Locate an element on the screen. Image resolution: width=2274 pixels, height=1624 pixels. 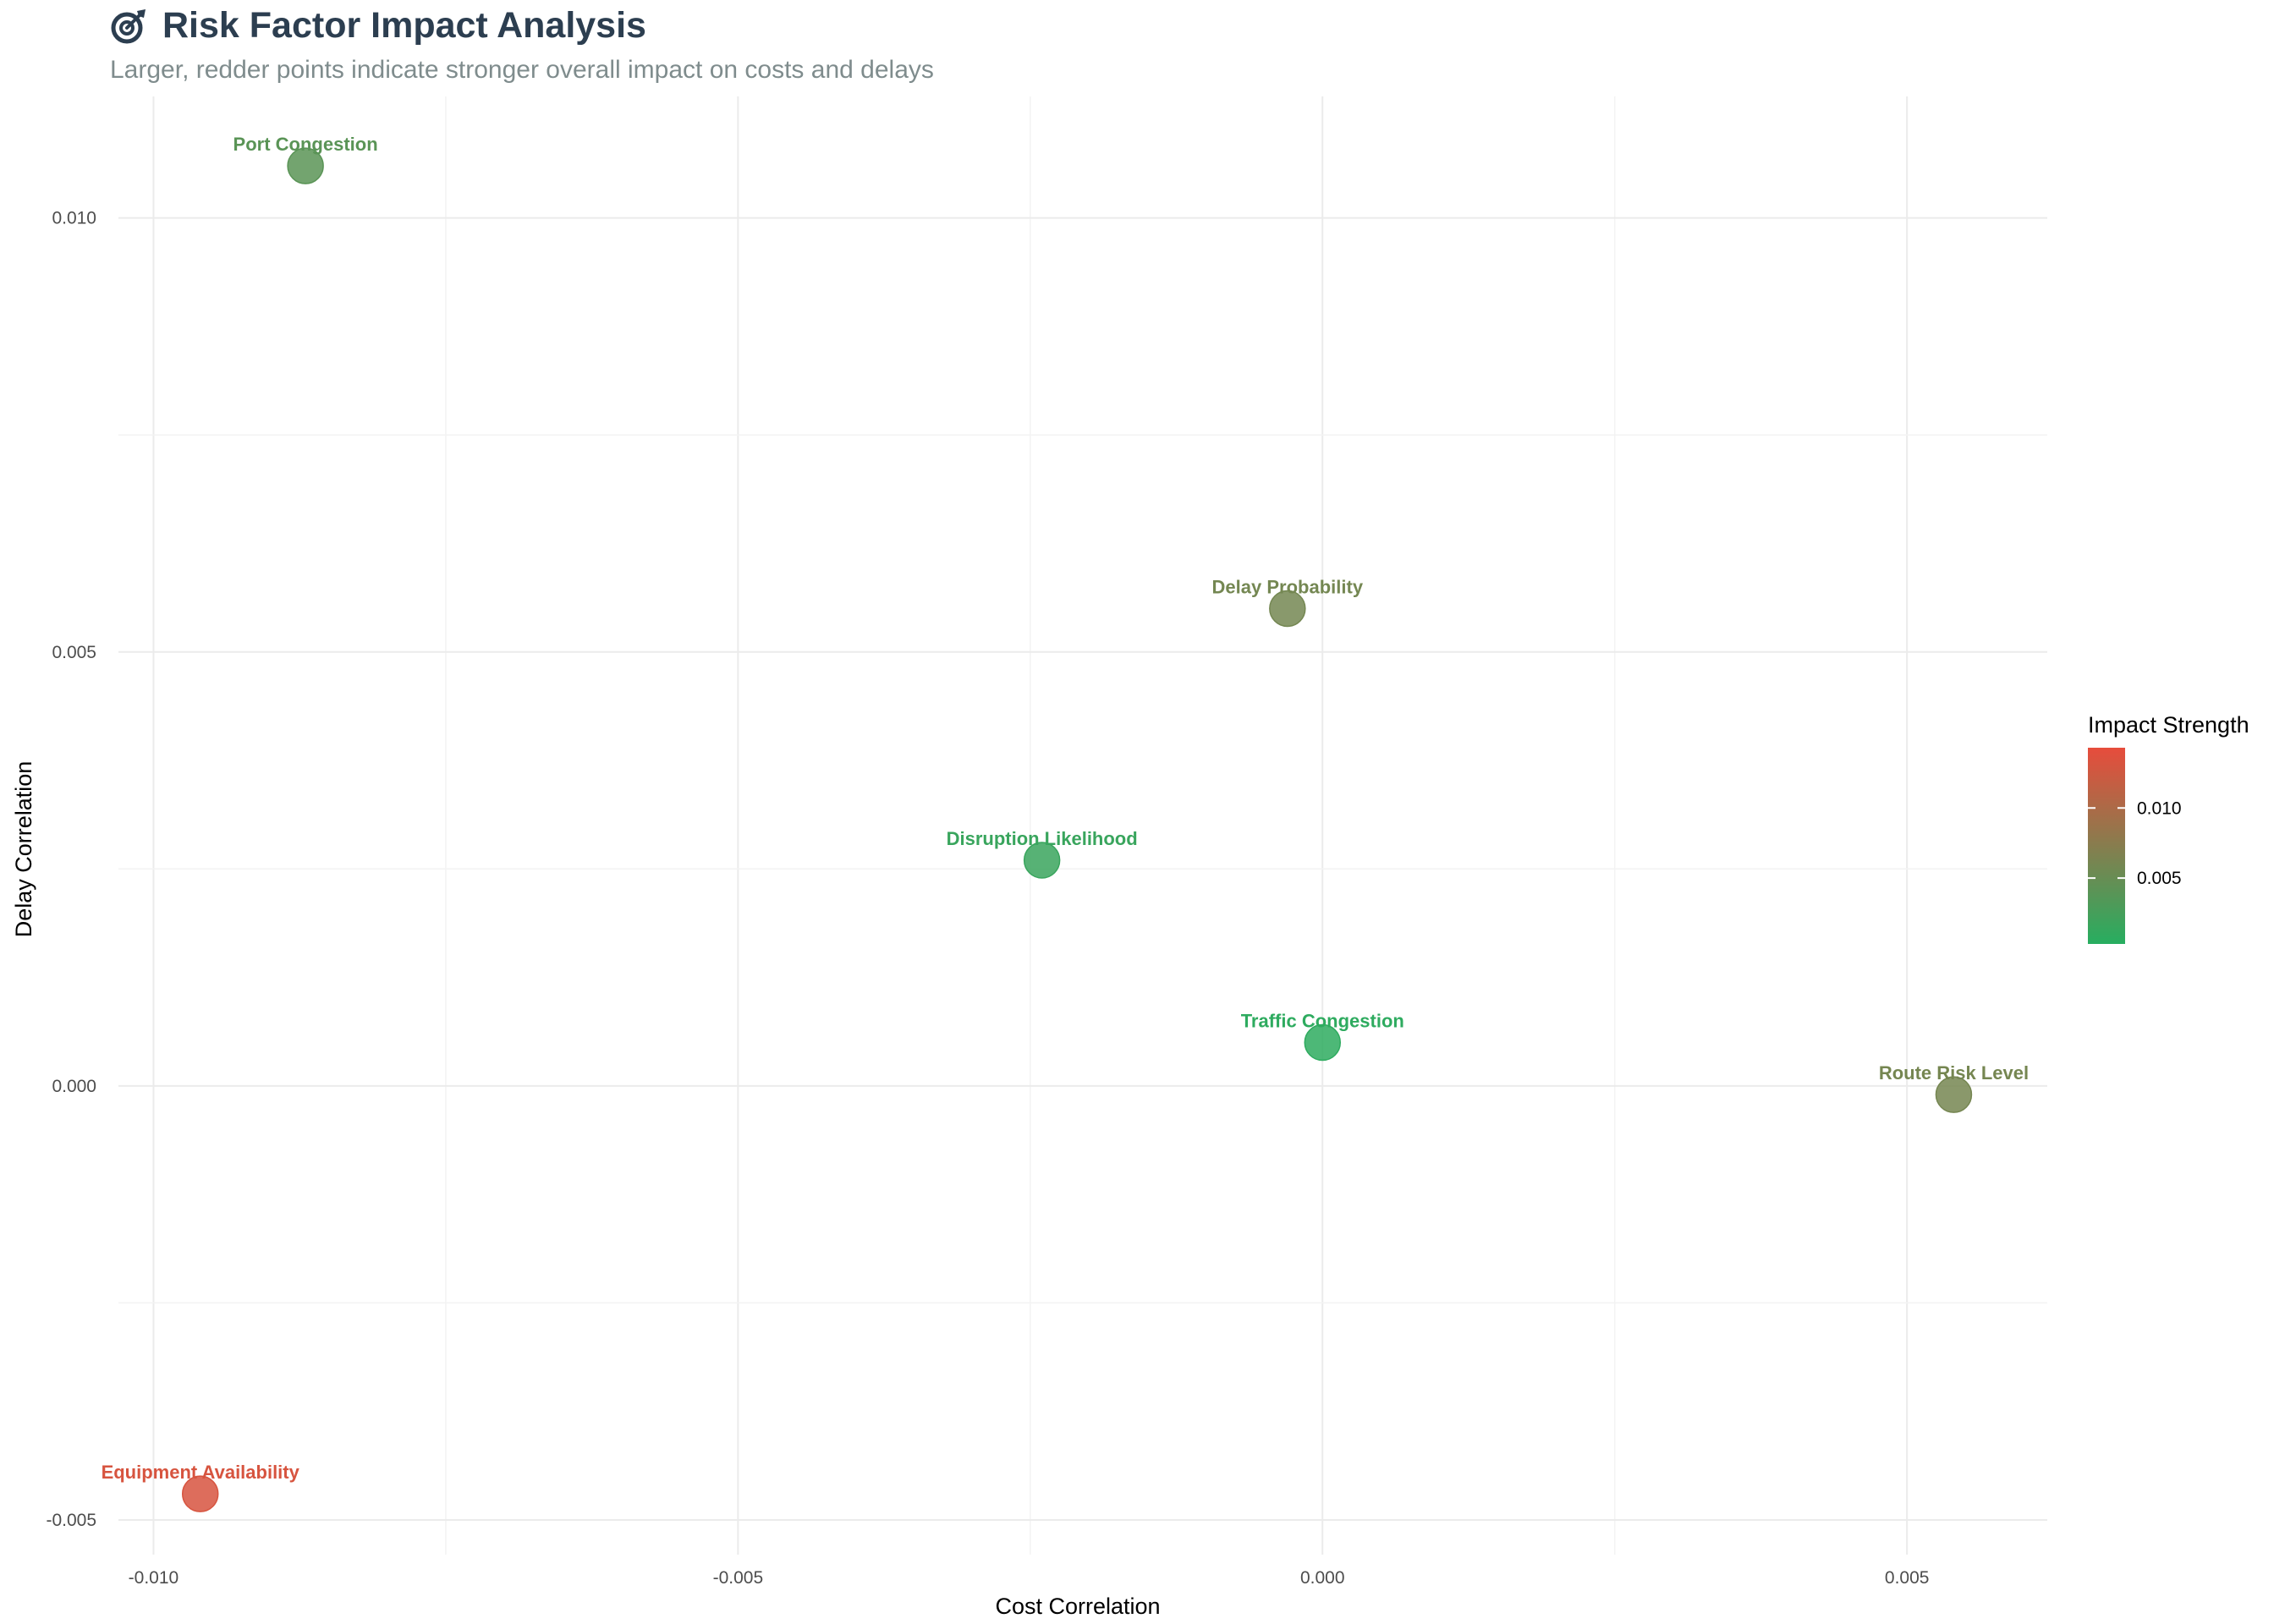
y-tick-label: 0.000 is located at coordinates (74, 1087).